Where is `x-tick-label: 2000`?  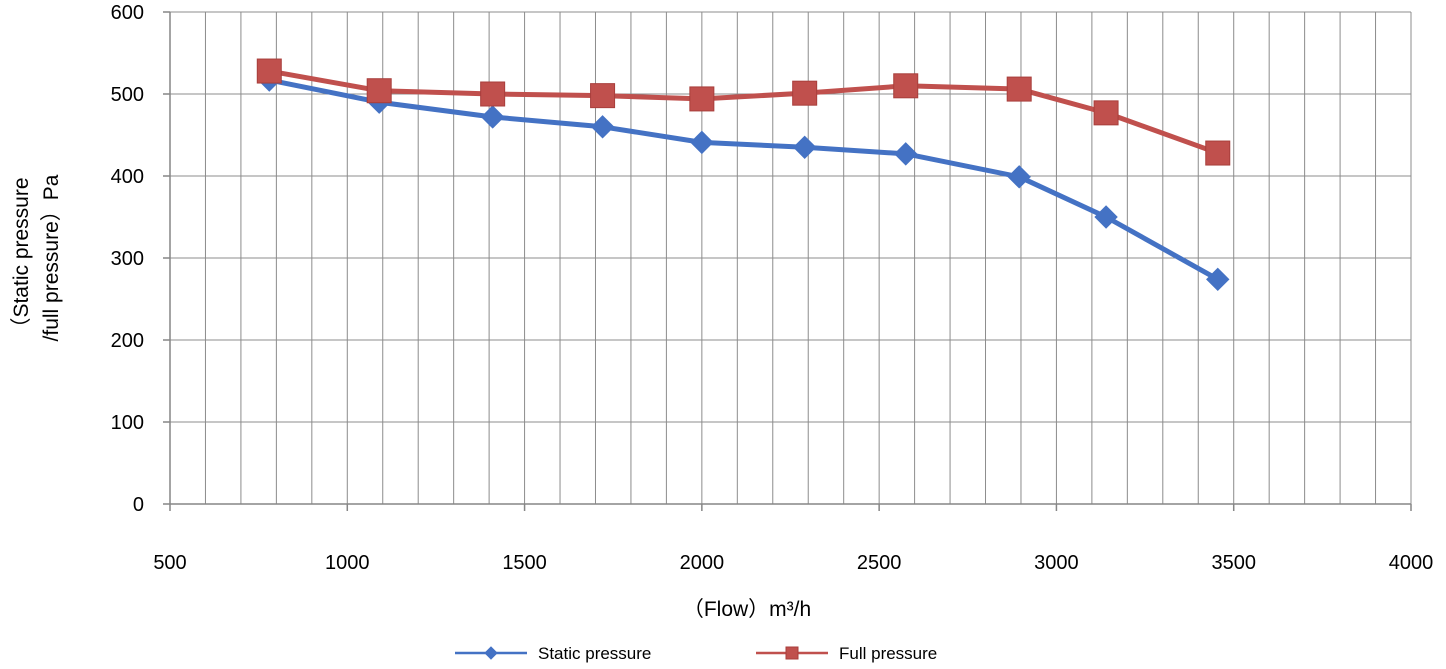
x-tick-label: 2000 is located at coordinates (702, 563).